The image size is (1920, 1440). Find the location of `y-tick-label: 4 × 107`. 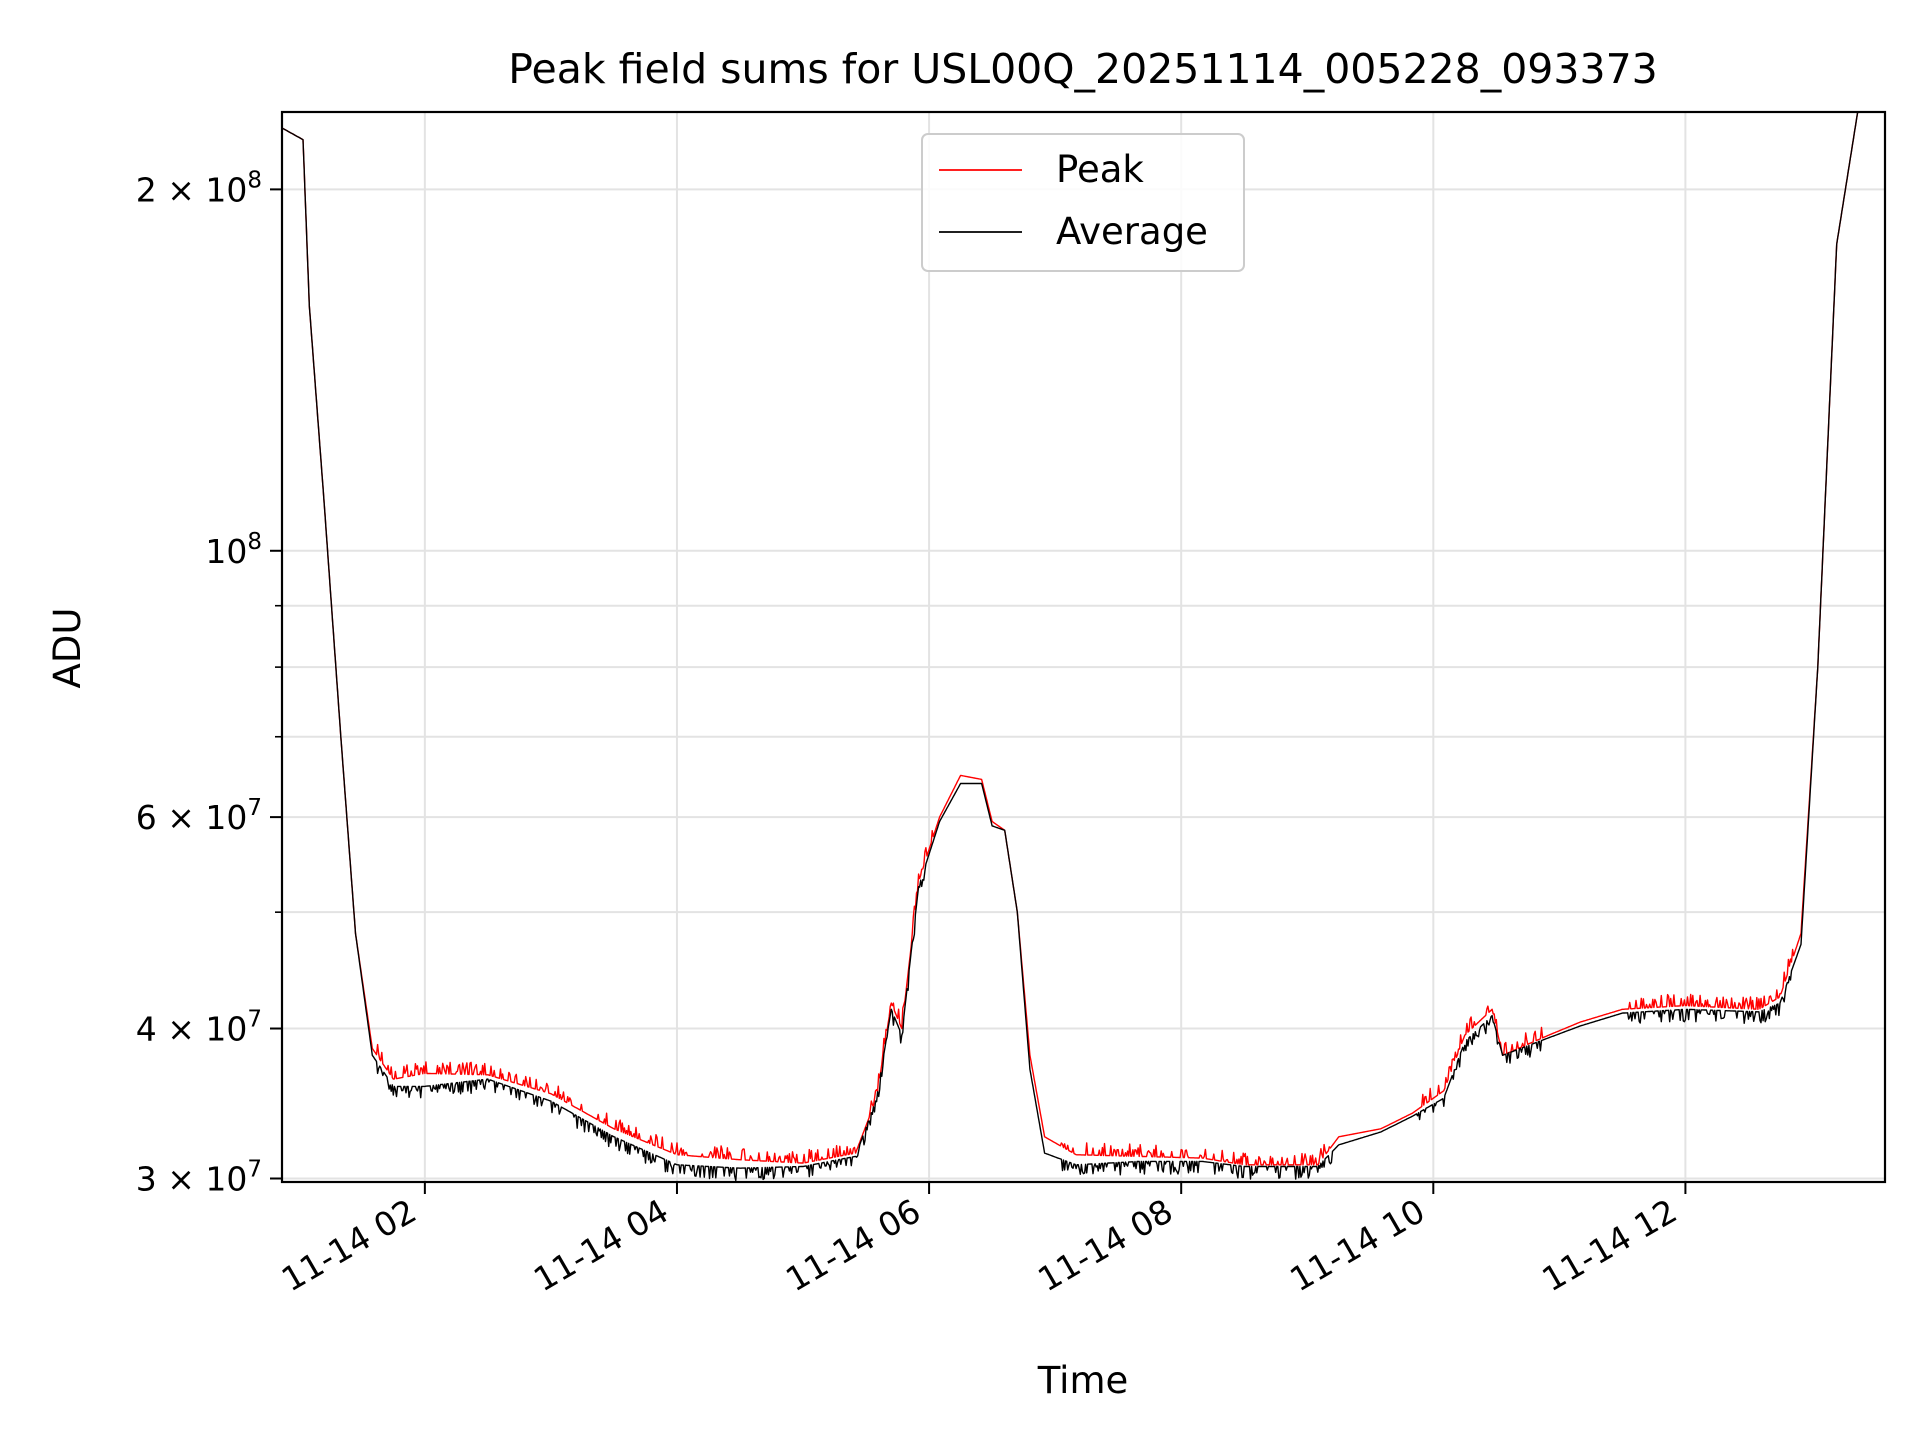

y-tick-label: 4 × 107 is located at coordinates (199, 1028).